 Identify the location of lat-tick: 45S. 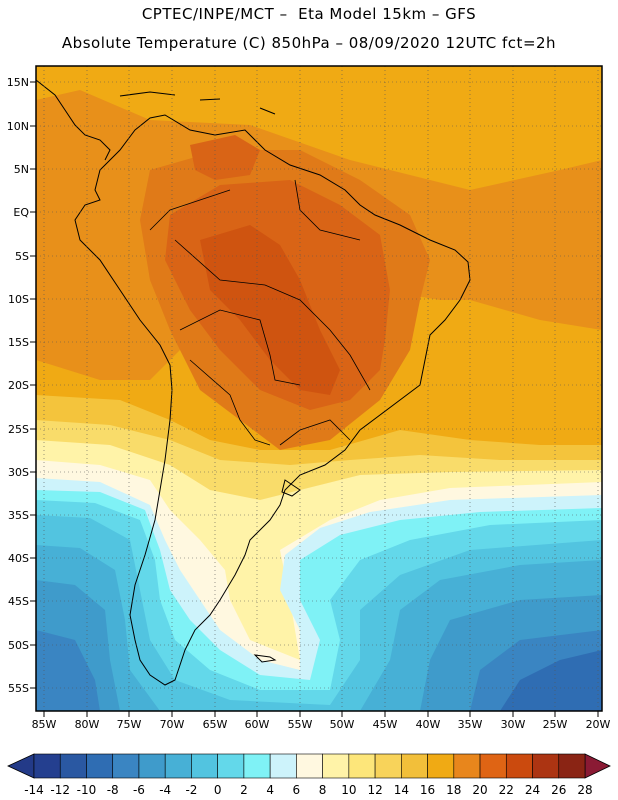
(22, 601).